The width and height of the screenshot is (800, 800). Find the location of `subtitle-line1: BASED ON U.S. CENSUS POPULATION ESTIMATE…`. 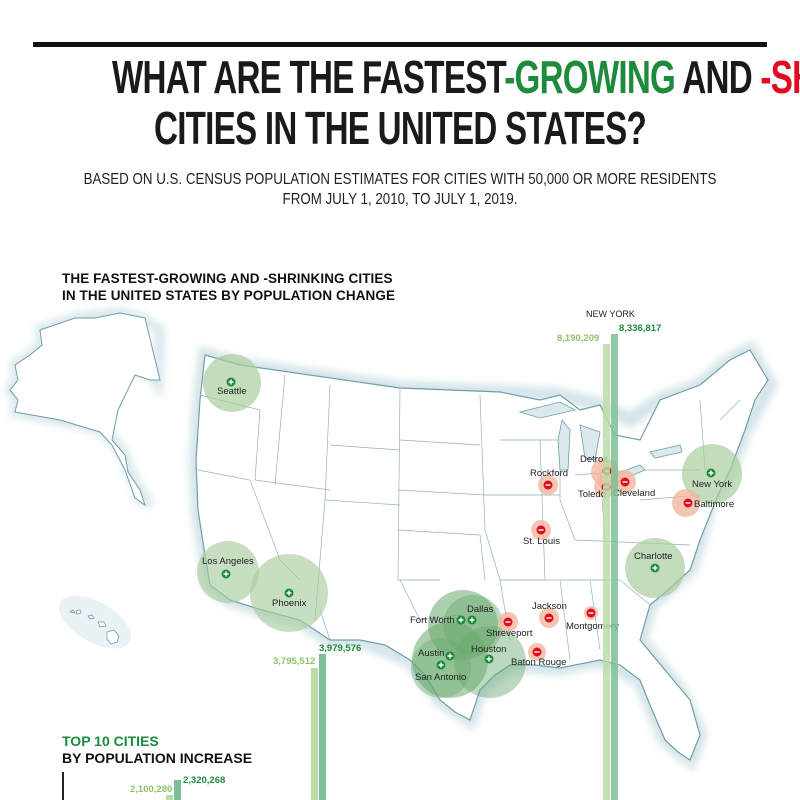

subtitle-line1: BASED ON U.S. CENSUS POPULATION ESTIMATE… is located at coordinates (400, 179).